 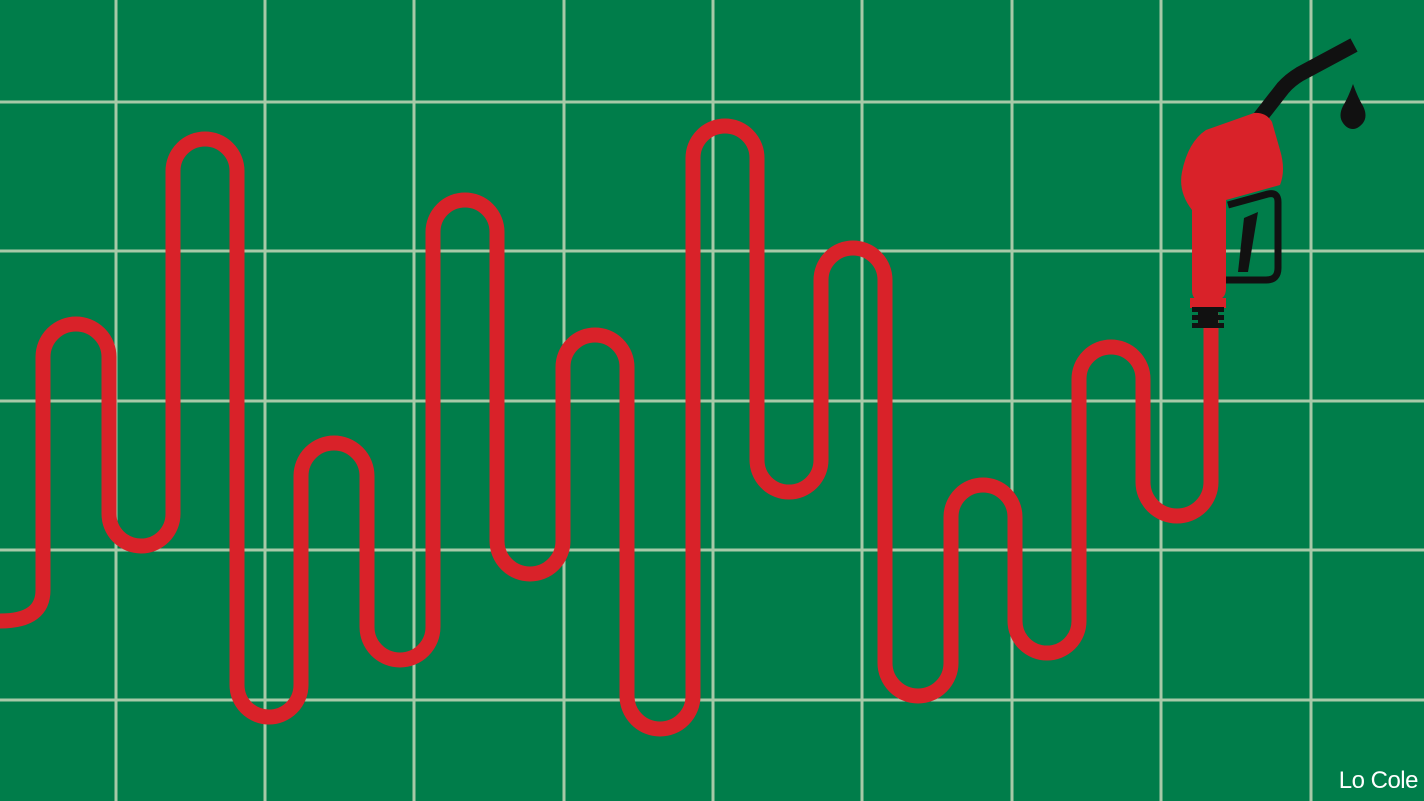 I want to click on fuel-nozzle-icon, so click(x=1269, y=183).